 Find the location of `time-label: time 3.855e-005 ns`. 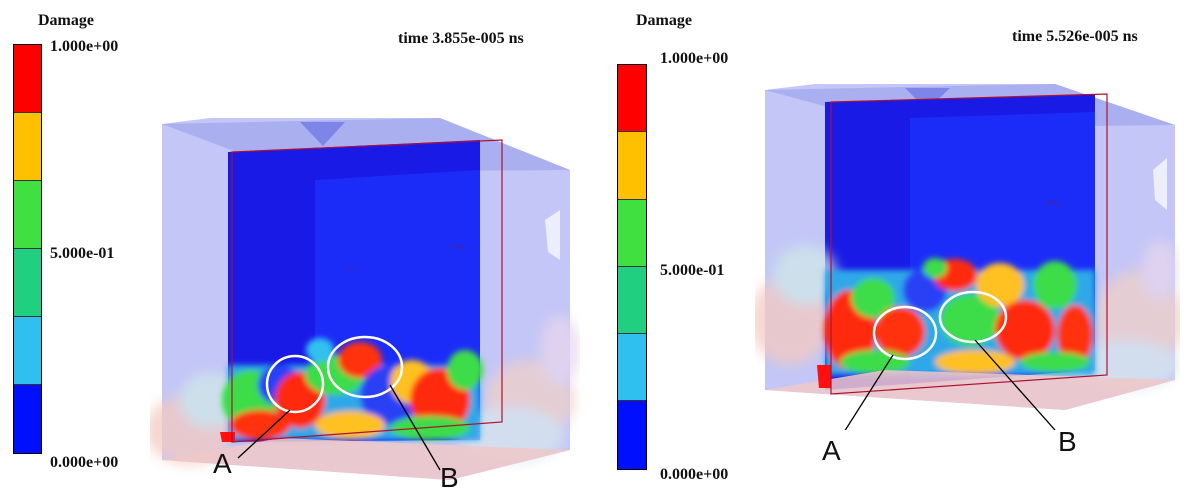

time-label: time 3.855e-005 ns is located at coordinates (461, 38).